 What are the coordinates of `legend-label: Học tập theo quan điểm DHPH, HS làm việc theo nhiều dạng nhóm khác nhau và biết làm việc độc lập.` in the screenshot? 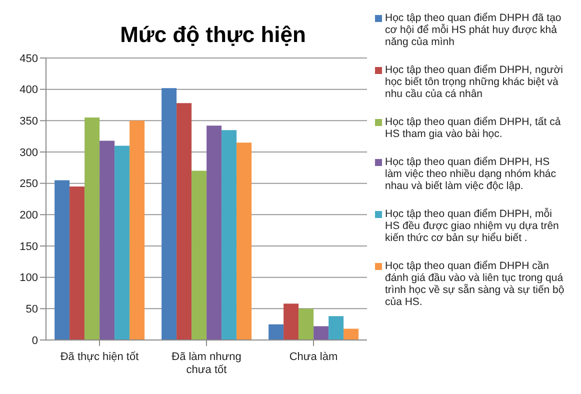 It's located at (471, 174).